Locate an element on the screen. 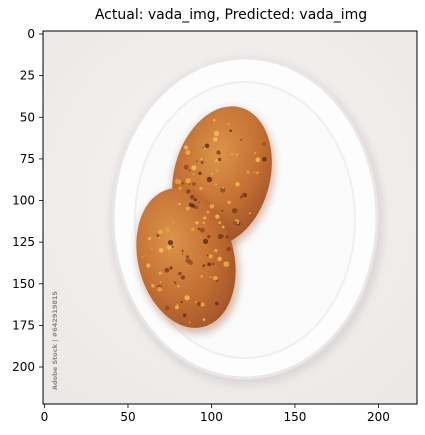 The image size is (425, 435). x-axis: 0 50 100 150 200 is located at coordinates (215, 414).